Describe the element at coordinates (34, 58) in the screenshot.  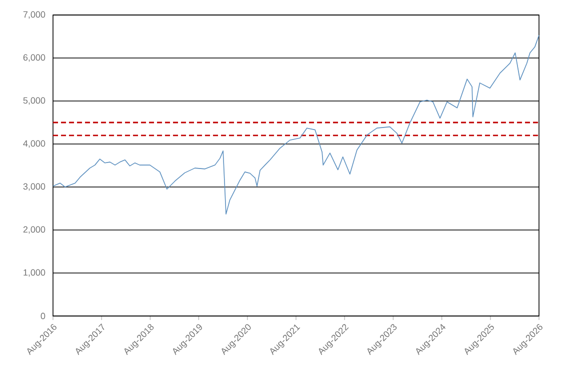
I see `y-tick-label: 6,000` at that location.